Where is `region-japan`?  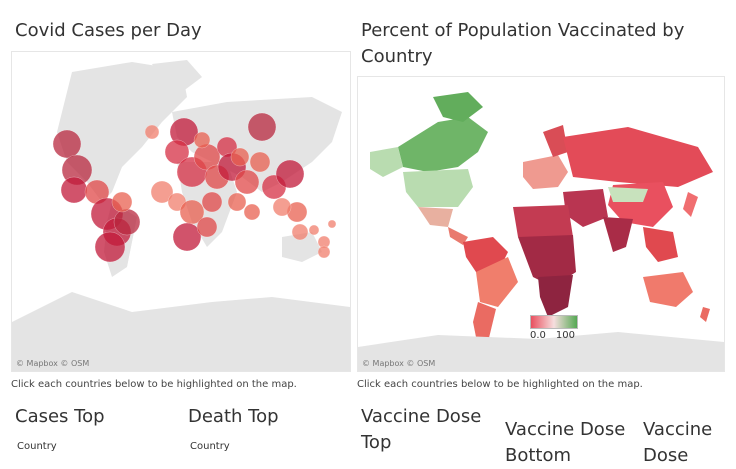 region-japan is located at coordinates (690, 204).